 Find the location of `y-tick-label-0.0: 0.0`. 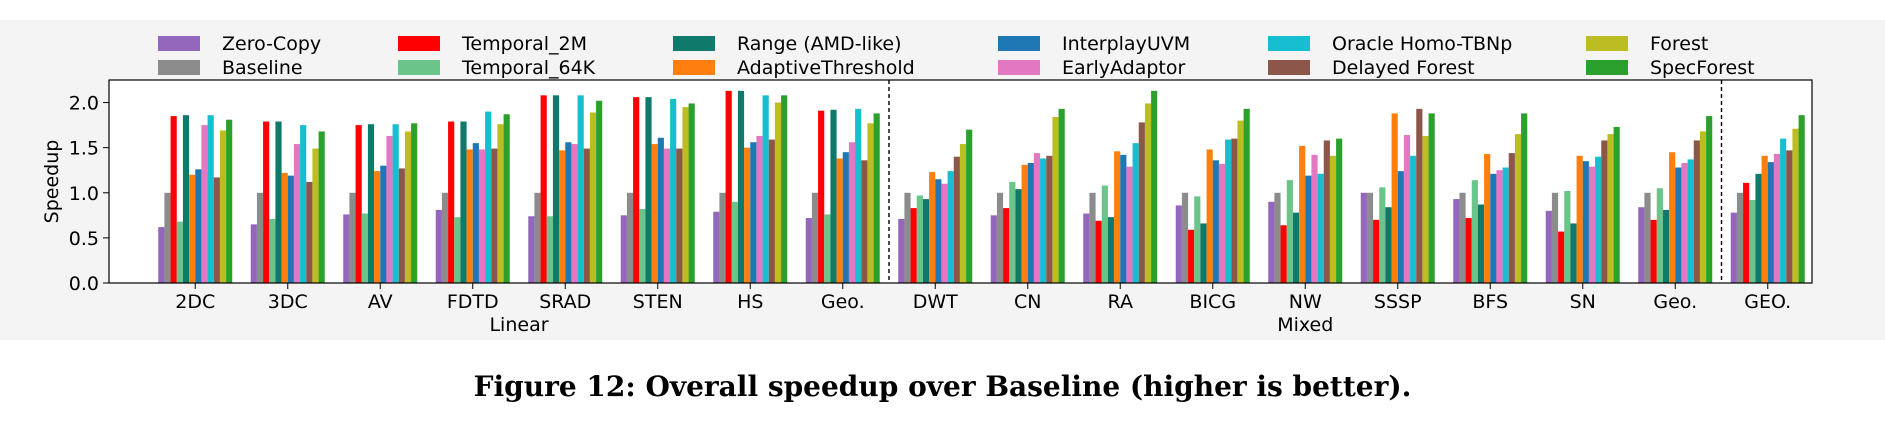

y-tick-label-0.0: 0.0 is located at coordinates (84, 284).